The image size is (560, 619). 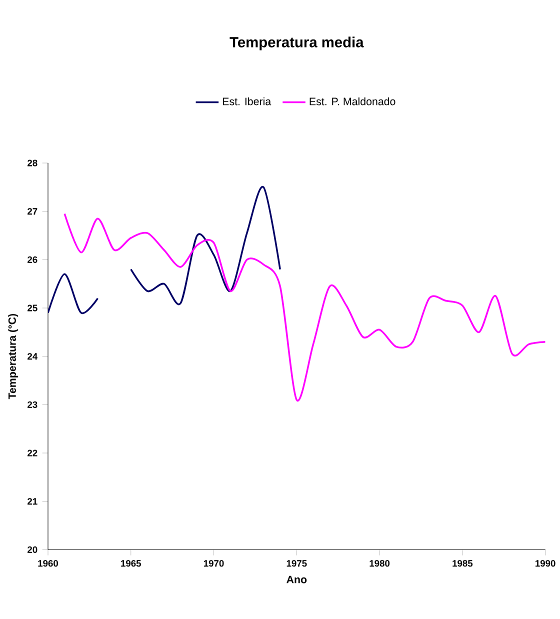 I want to click on y-tick-label: 20, so click(x=33, y=549).